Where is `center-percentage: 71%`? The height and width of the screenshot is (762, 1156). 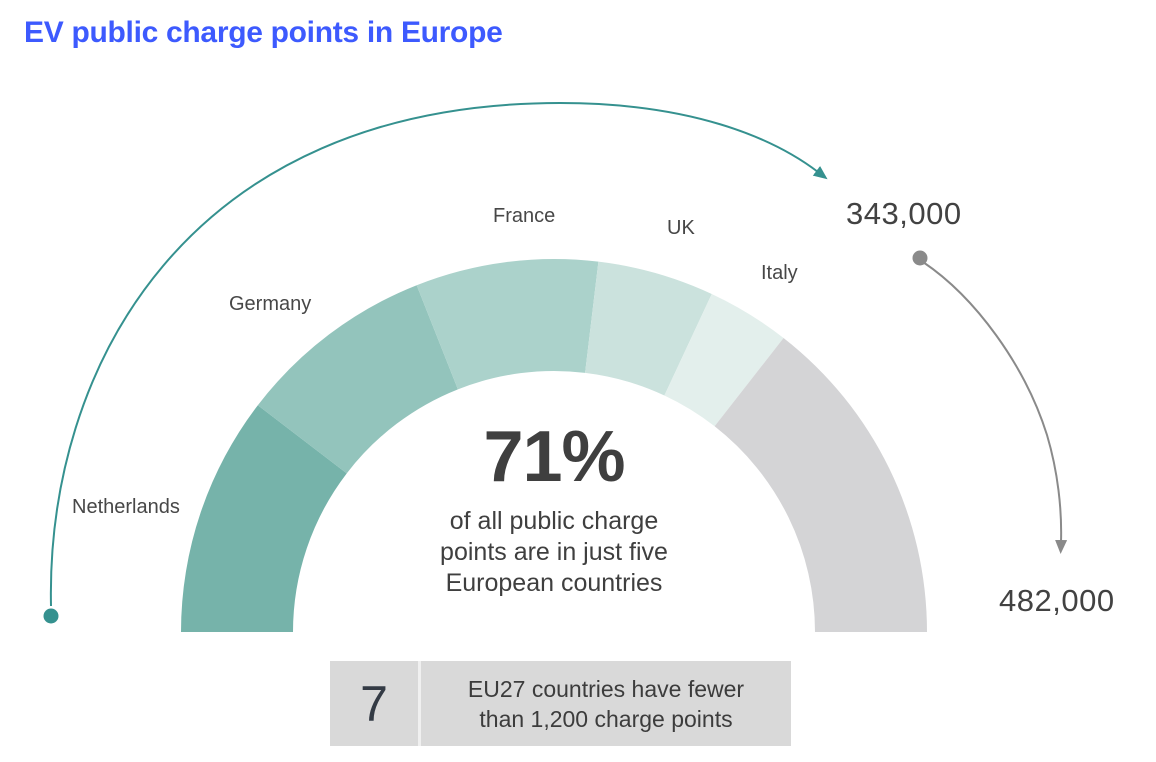 center-percentage: 71% is located at coordinates (554, 457).